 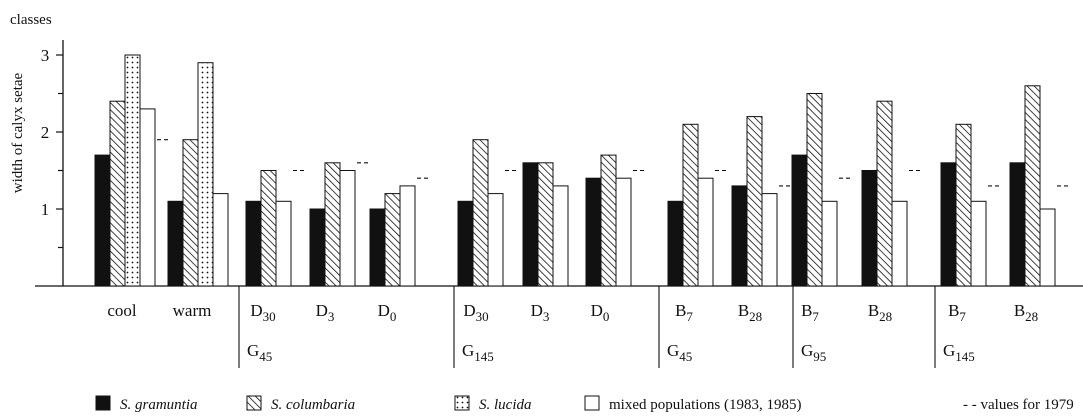 I want to click on y-tick-label: 2, so click(x=45, y=132).